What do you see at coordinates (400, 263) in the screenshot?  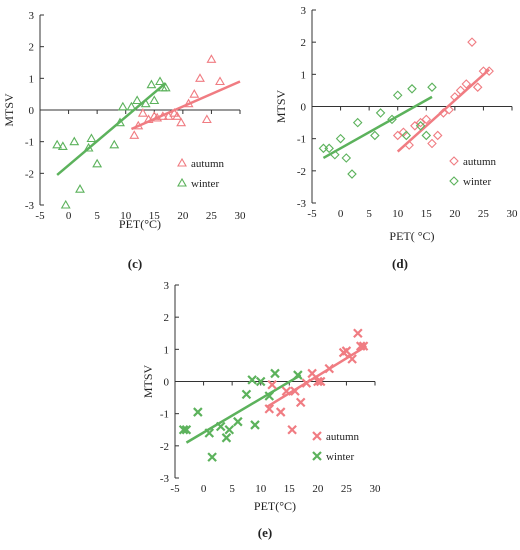 I see `panel-label: (d)` at bounding box center [400, 263].